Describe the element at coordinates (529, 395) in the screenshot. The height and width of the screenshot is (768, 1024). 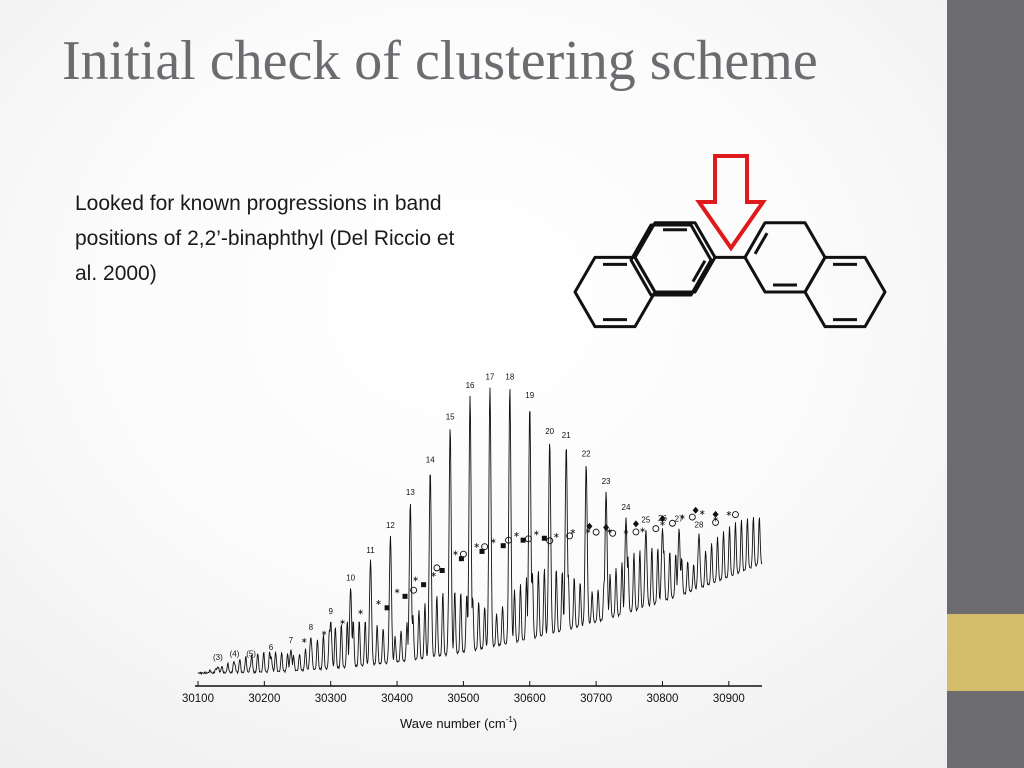
I see `peak-label: 19` at that location.